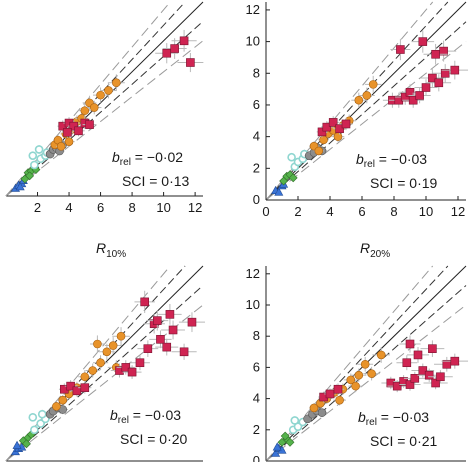  Describe the element at coordinates (265, 211) in the screenshot. I see `x-tick-label: 0` at that location.